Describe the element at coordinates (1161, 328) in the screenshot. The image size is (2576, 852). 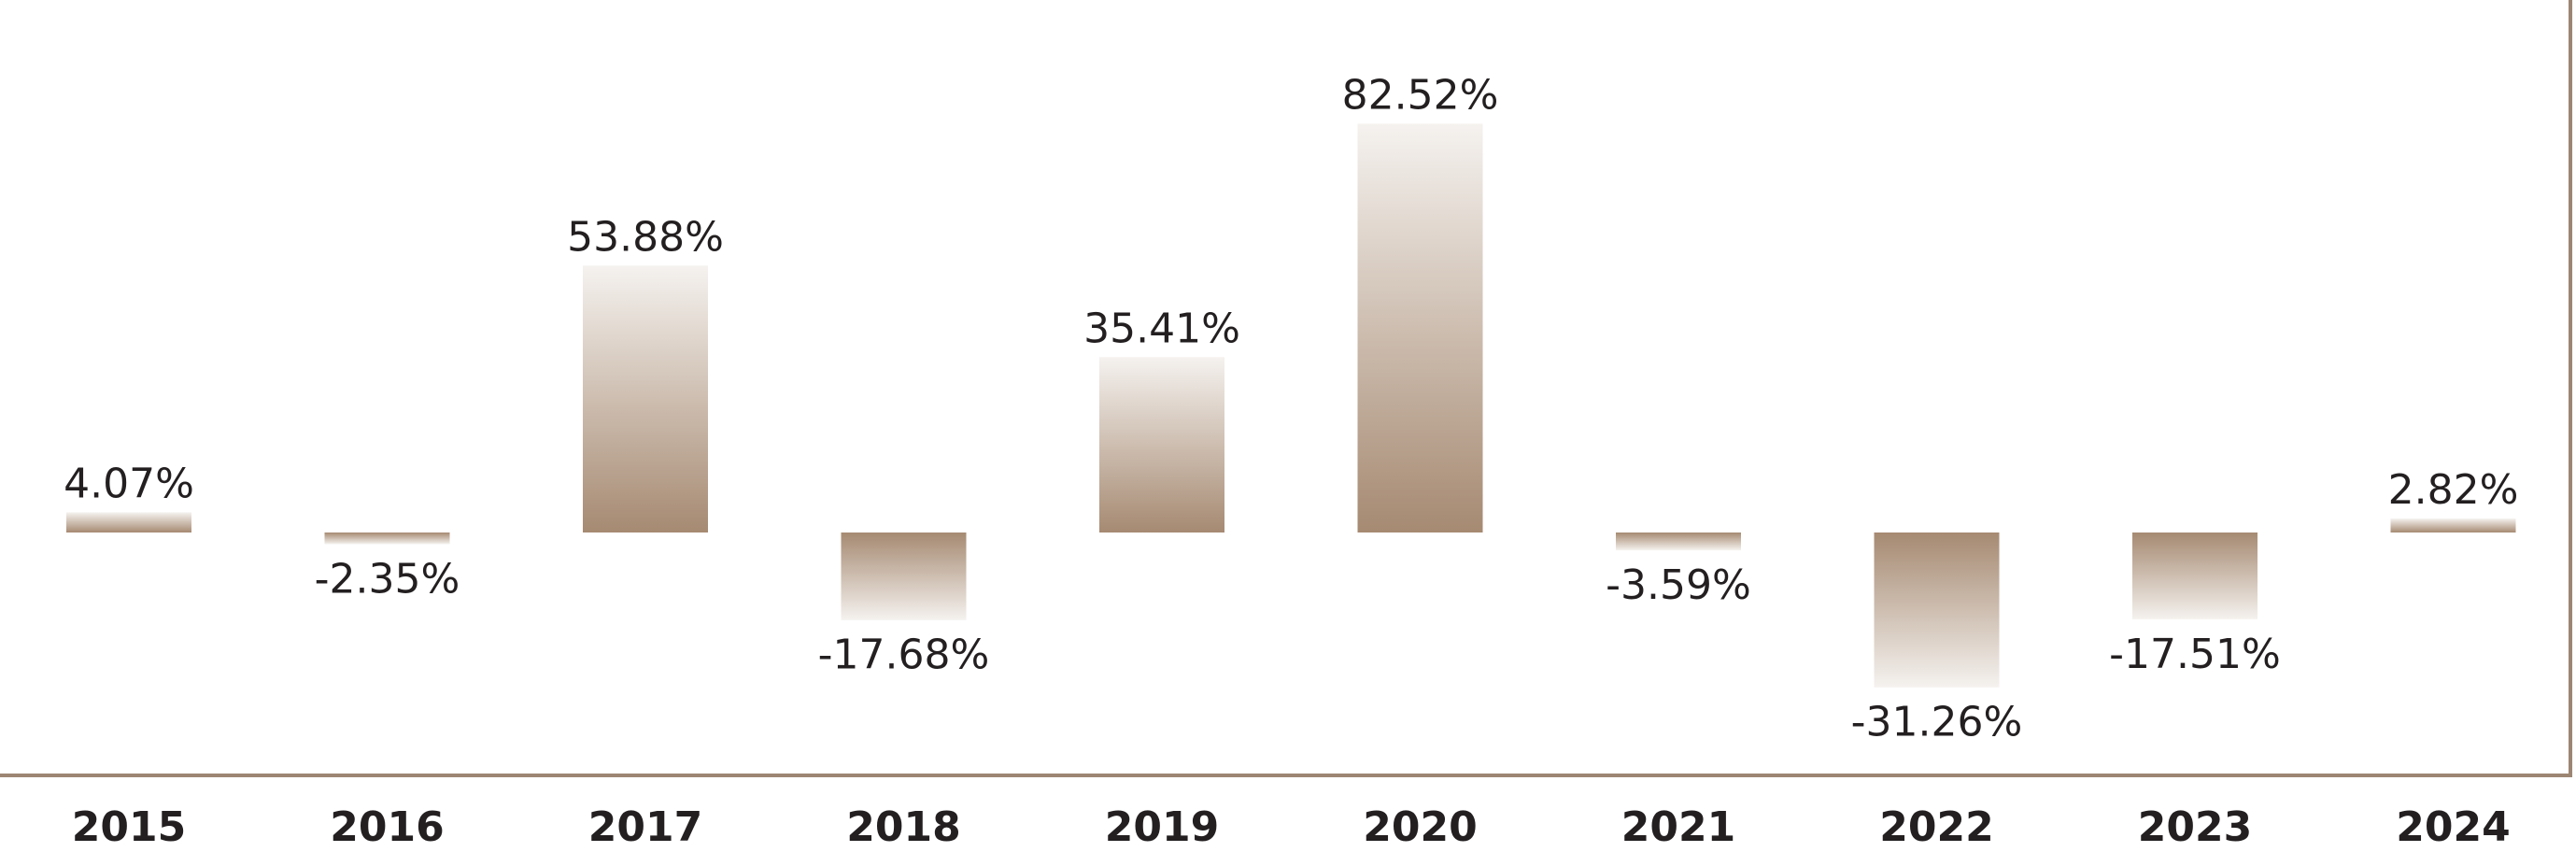
I see `value-label-2019: 35.41%` at that location.